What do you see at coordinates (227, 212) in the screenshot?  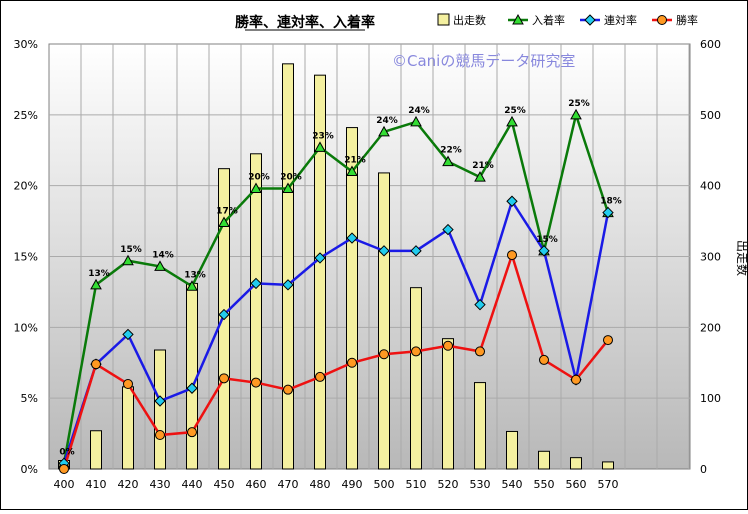 I see `data-label-450: 17%` at bounding box center [227, 212].